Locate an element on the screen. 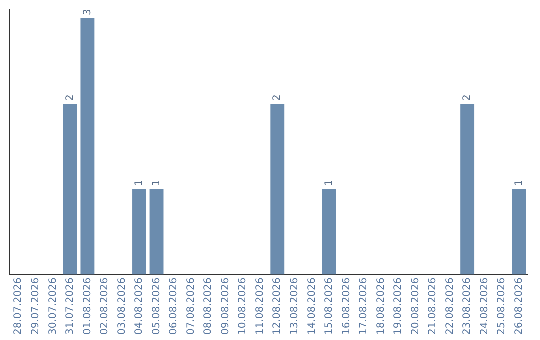 This screenshot has width=540, height=340. x-tick-label: 25.08.2026 is located at coordinates (502, 307).